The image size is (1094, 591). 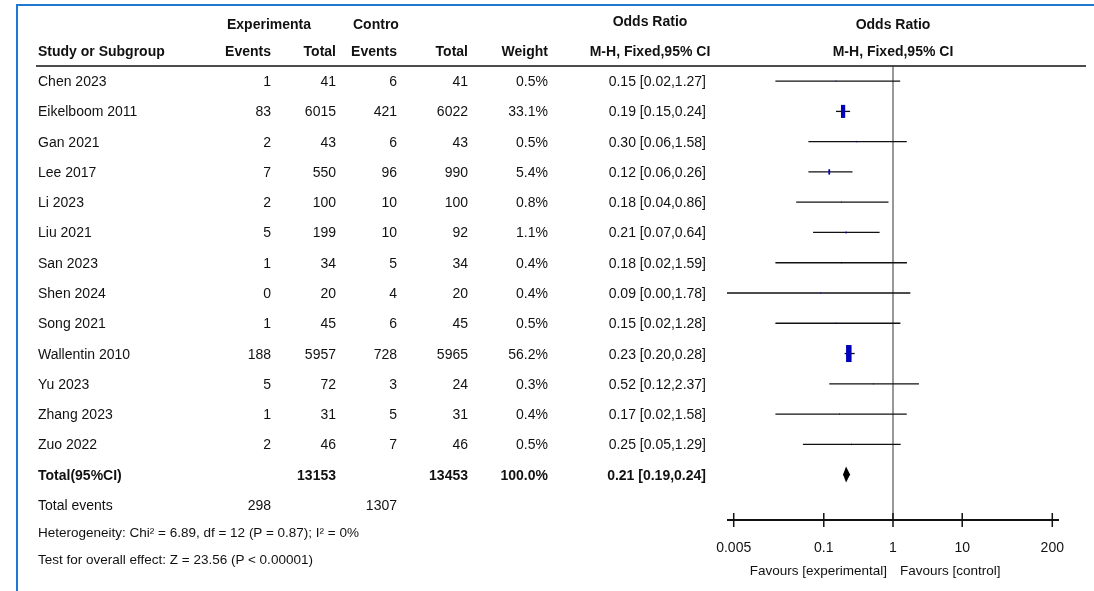 I want to click on data-label: 421, so click(x=385, y=111).